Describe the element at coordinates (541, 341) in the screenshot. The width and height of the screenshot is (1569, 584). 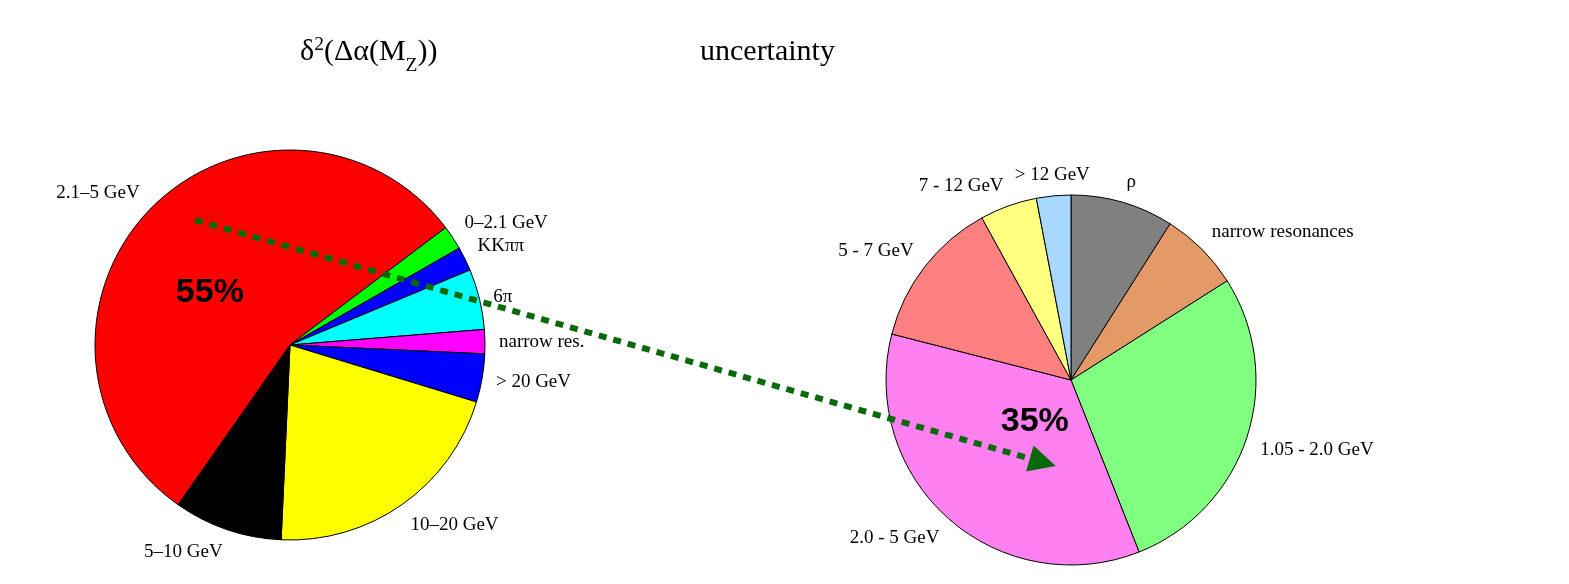
I see `slice-label: narrow res.` at that location.